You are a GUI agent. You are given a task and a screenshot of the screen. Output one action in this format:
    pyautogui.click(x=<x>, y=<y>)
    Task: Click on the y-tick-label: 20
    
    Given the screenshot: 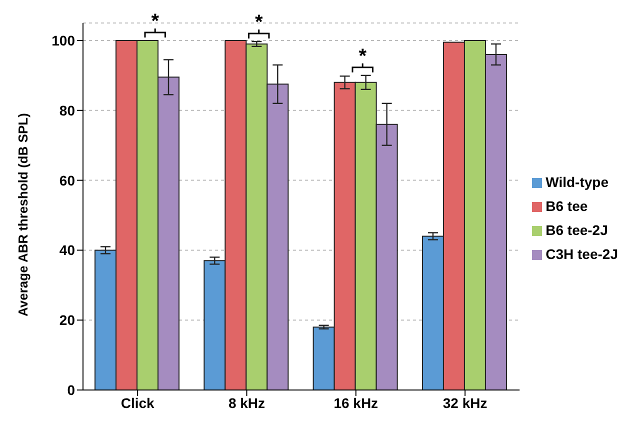 What is the action you would take?
    pyautogui.click(x=67, y=320)
    